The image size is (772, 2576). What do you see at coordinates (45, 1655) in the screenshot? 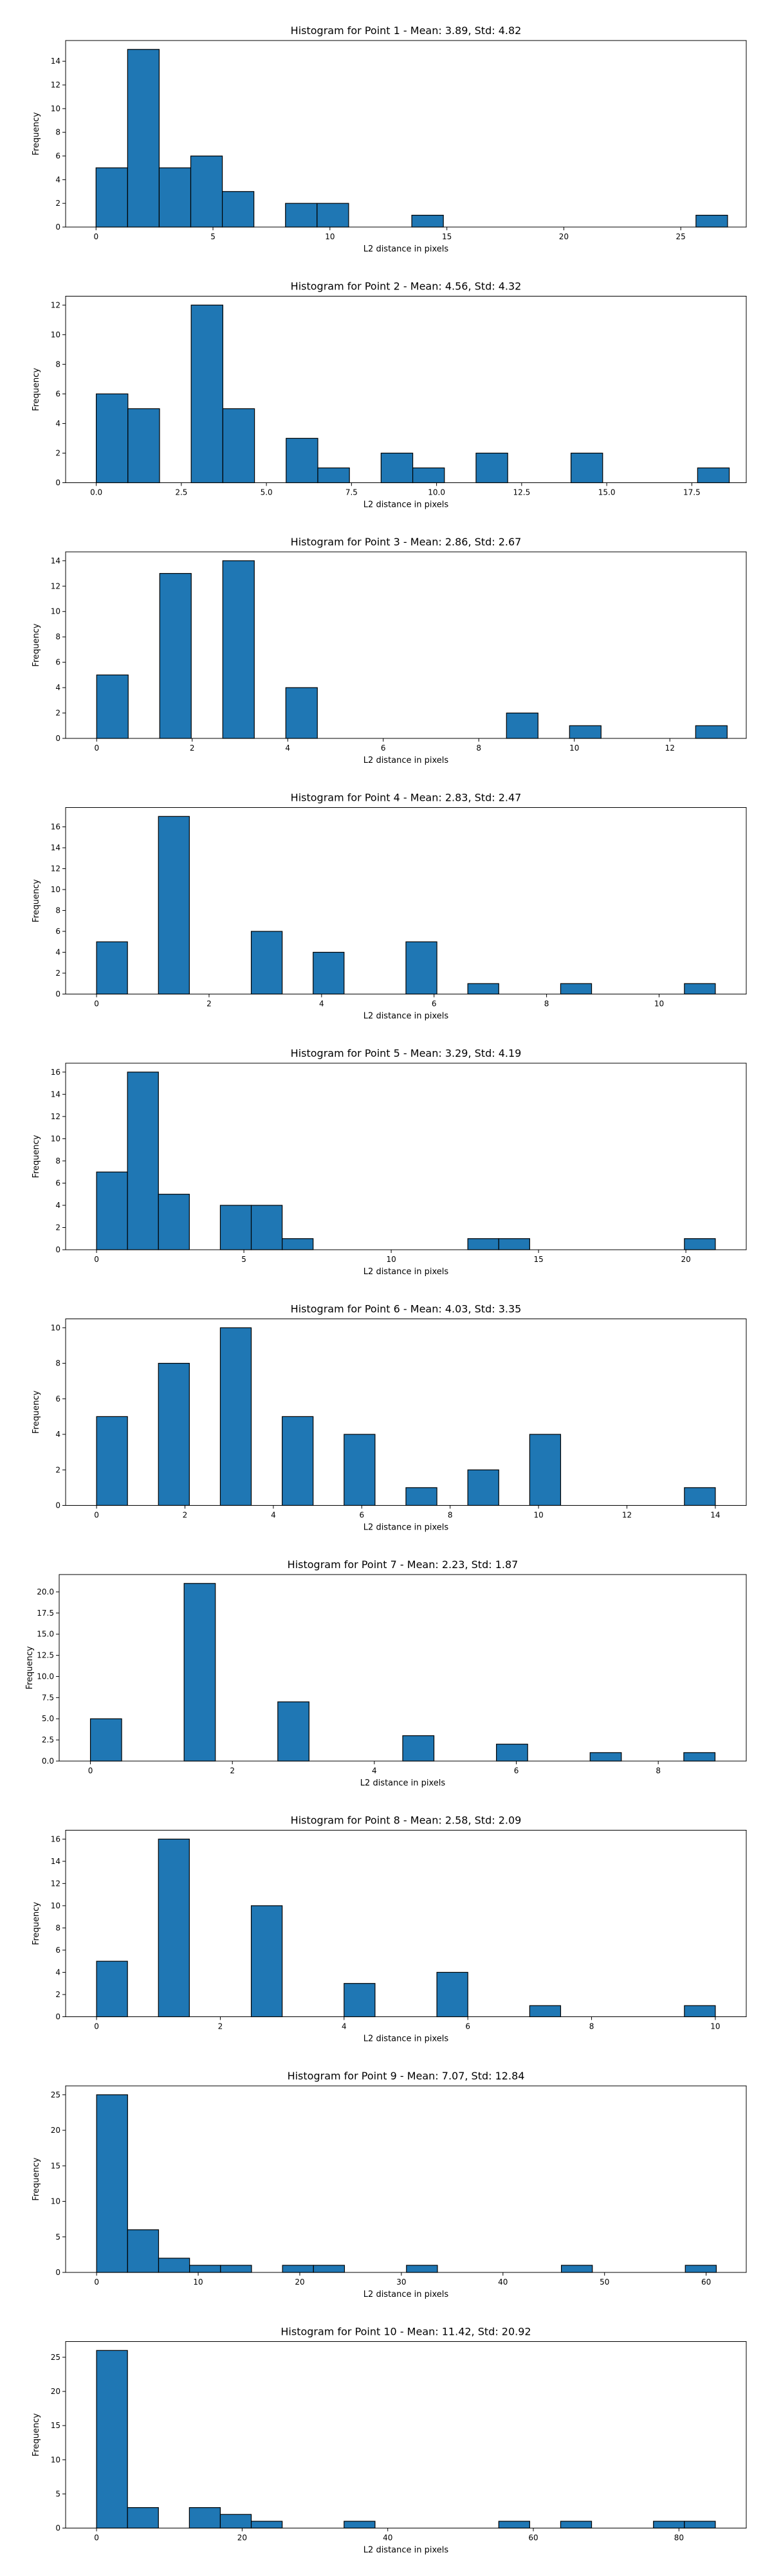
I see `y-tick-label: 12.5` at bounding box center [45, 1655].